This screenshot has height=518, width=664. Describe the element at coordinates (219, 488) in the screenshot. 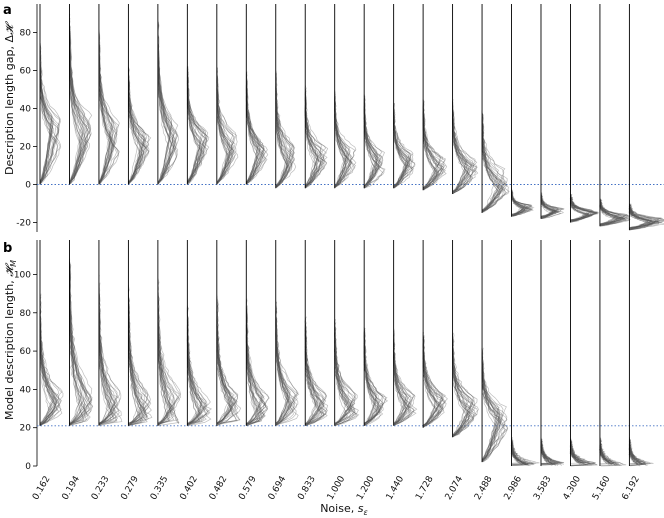

I see `x-tick-label: 0.482` at that location.